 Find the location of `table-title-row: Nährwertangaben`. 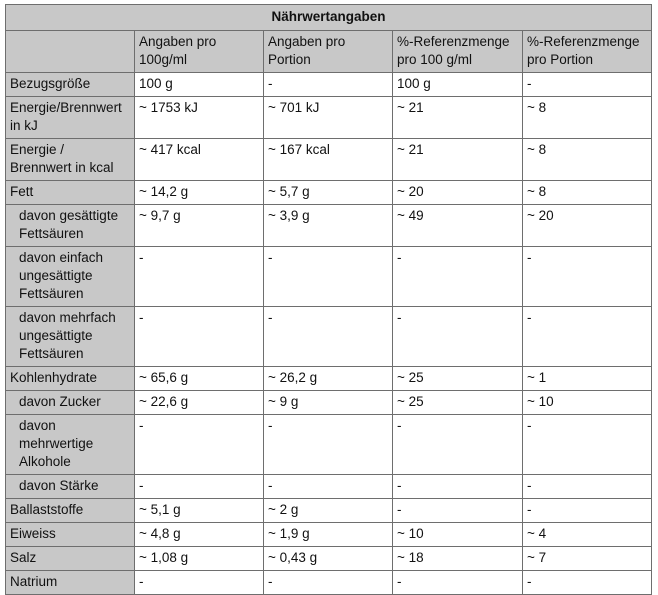

table-title-row: Nährwertangaben is located at coordinates (328, 17).